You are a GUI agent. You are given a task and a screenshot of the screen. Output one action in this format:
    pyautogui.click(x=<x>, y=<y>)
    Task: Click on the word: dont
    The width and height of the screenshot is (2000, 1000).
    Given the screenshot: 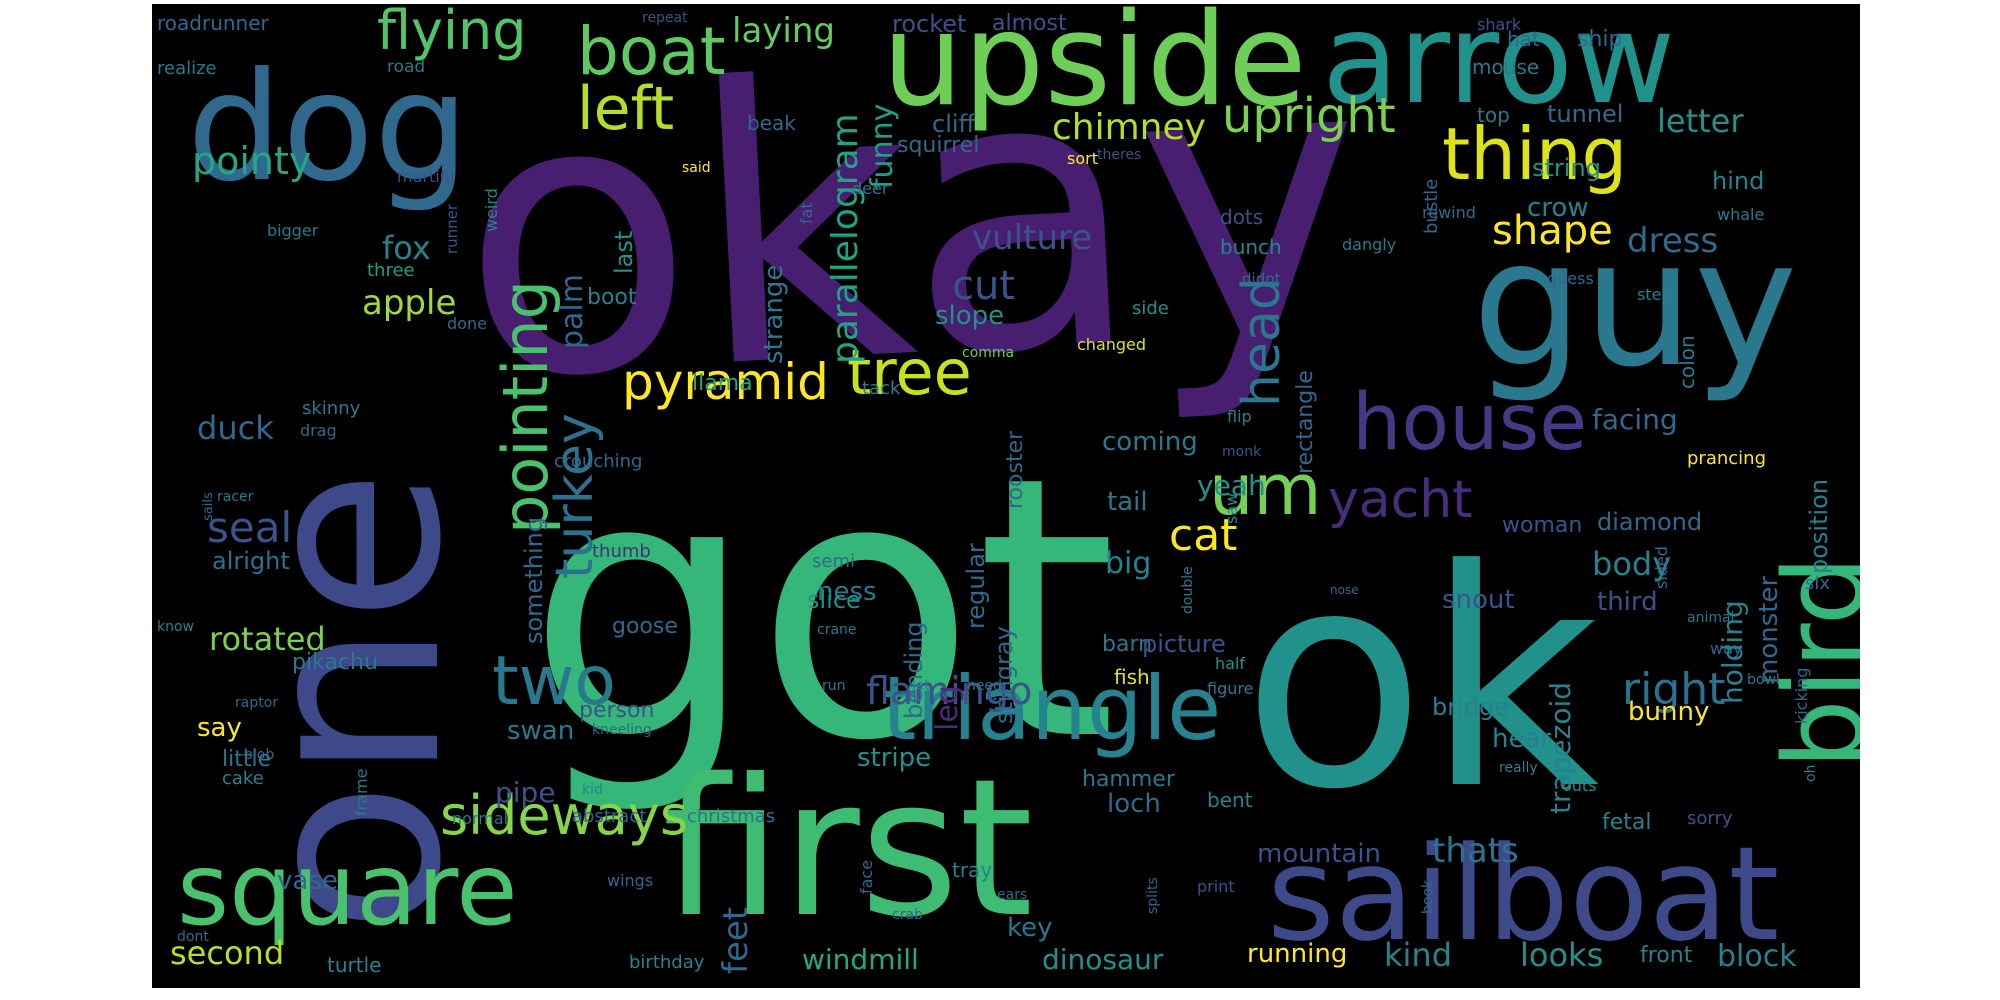 What is the action you would take?
    pyautogui.click(x=193, y=937)
    